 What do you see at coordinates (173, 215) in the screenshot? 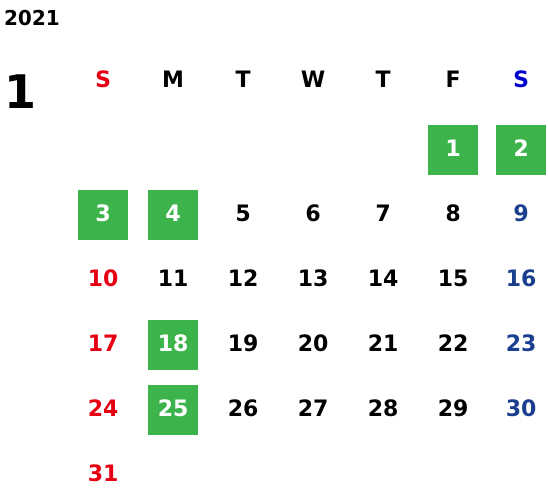
I see `holiday-date-cell: 4` at bounding box center [173, 215].